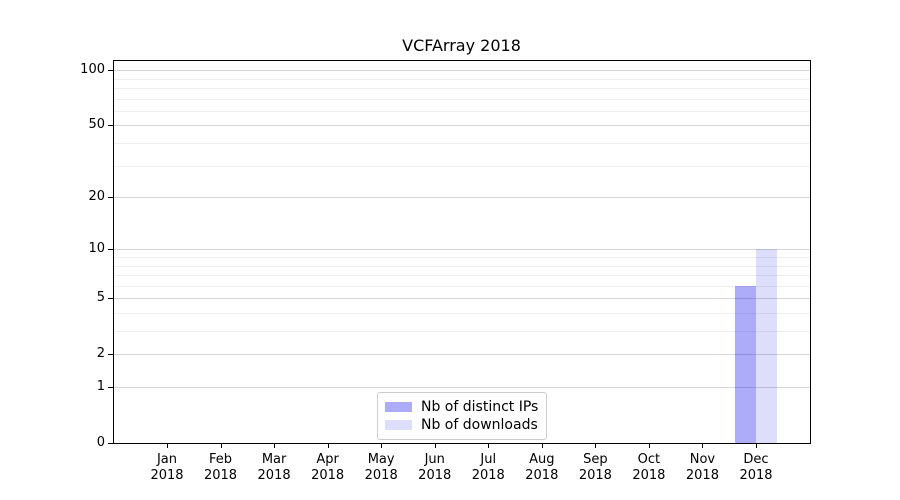 Image resolution: width=900 pixels, height=500 pixels. I want to click on legend-label-distinct-ips: Nb of distinct IPs, so click(480, 407).